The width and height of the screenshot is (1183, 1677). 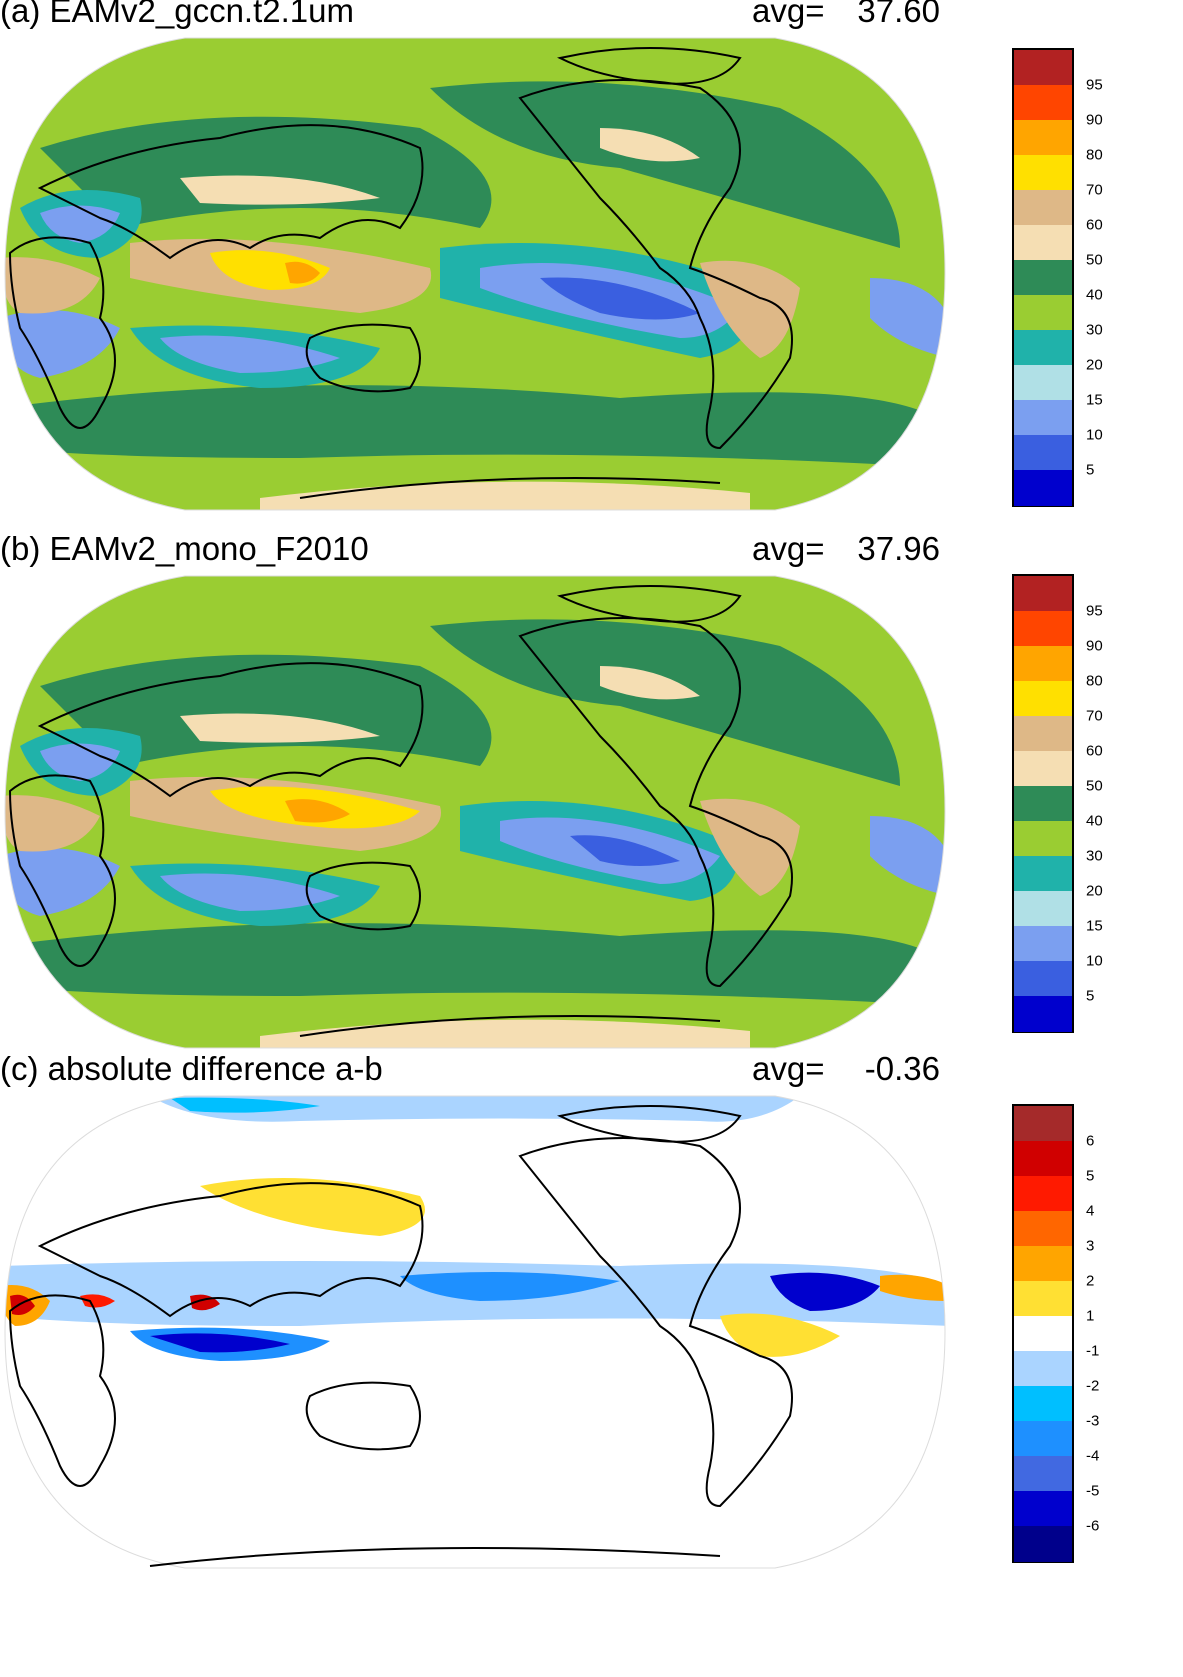 What do you see at coordinates (1094, 926) in the screenshot?
I see `colorbar-tick-label: 15` at bounding box center [1094, 926].